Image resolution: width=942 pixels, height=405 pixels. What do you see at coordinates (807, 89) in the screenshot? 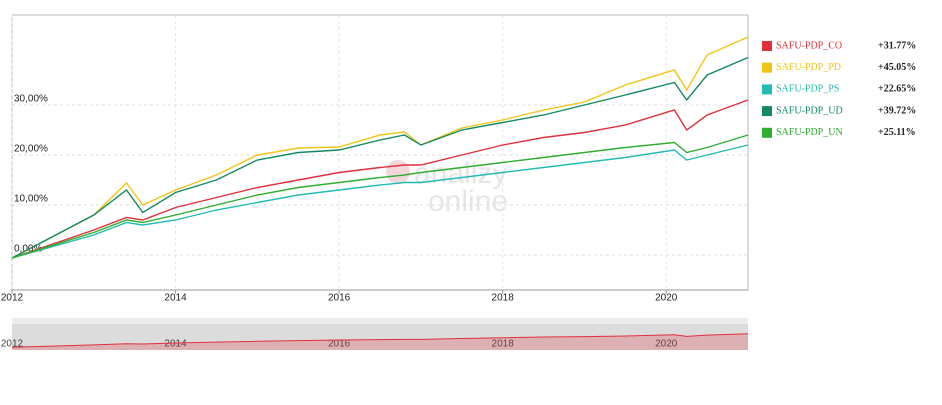
I see `legend-label: SAFU-PDP_PS` at bounding box center [807, 89].